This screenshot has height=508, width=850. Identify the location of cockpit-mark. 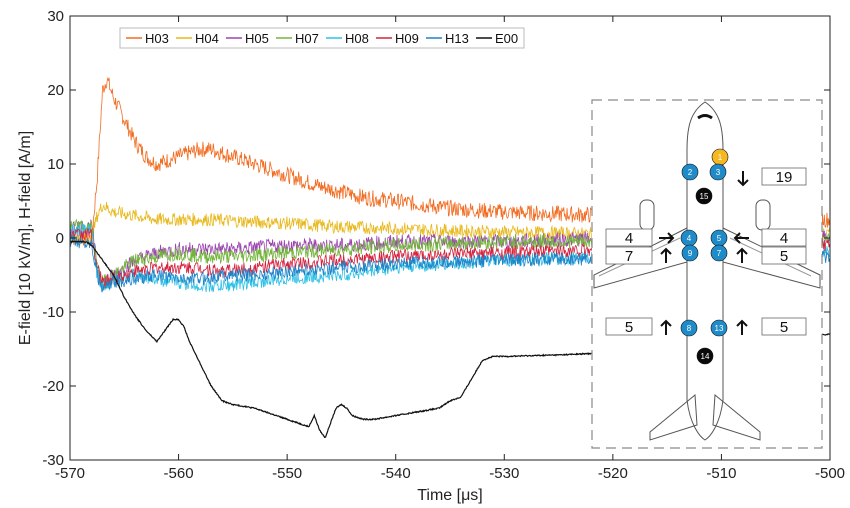
(705, 117).